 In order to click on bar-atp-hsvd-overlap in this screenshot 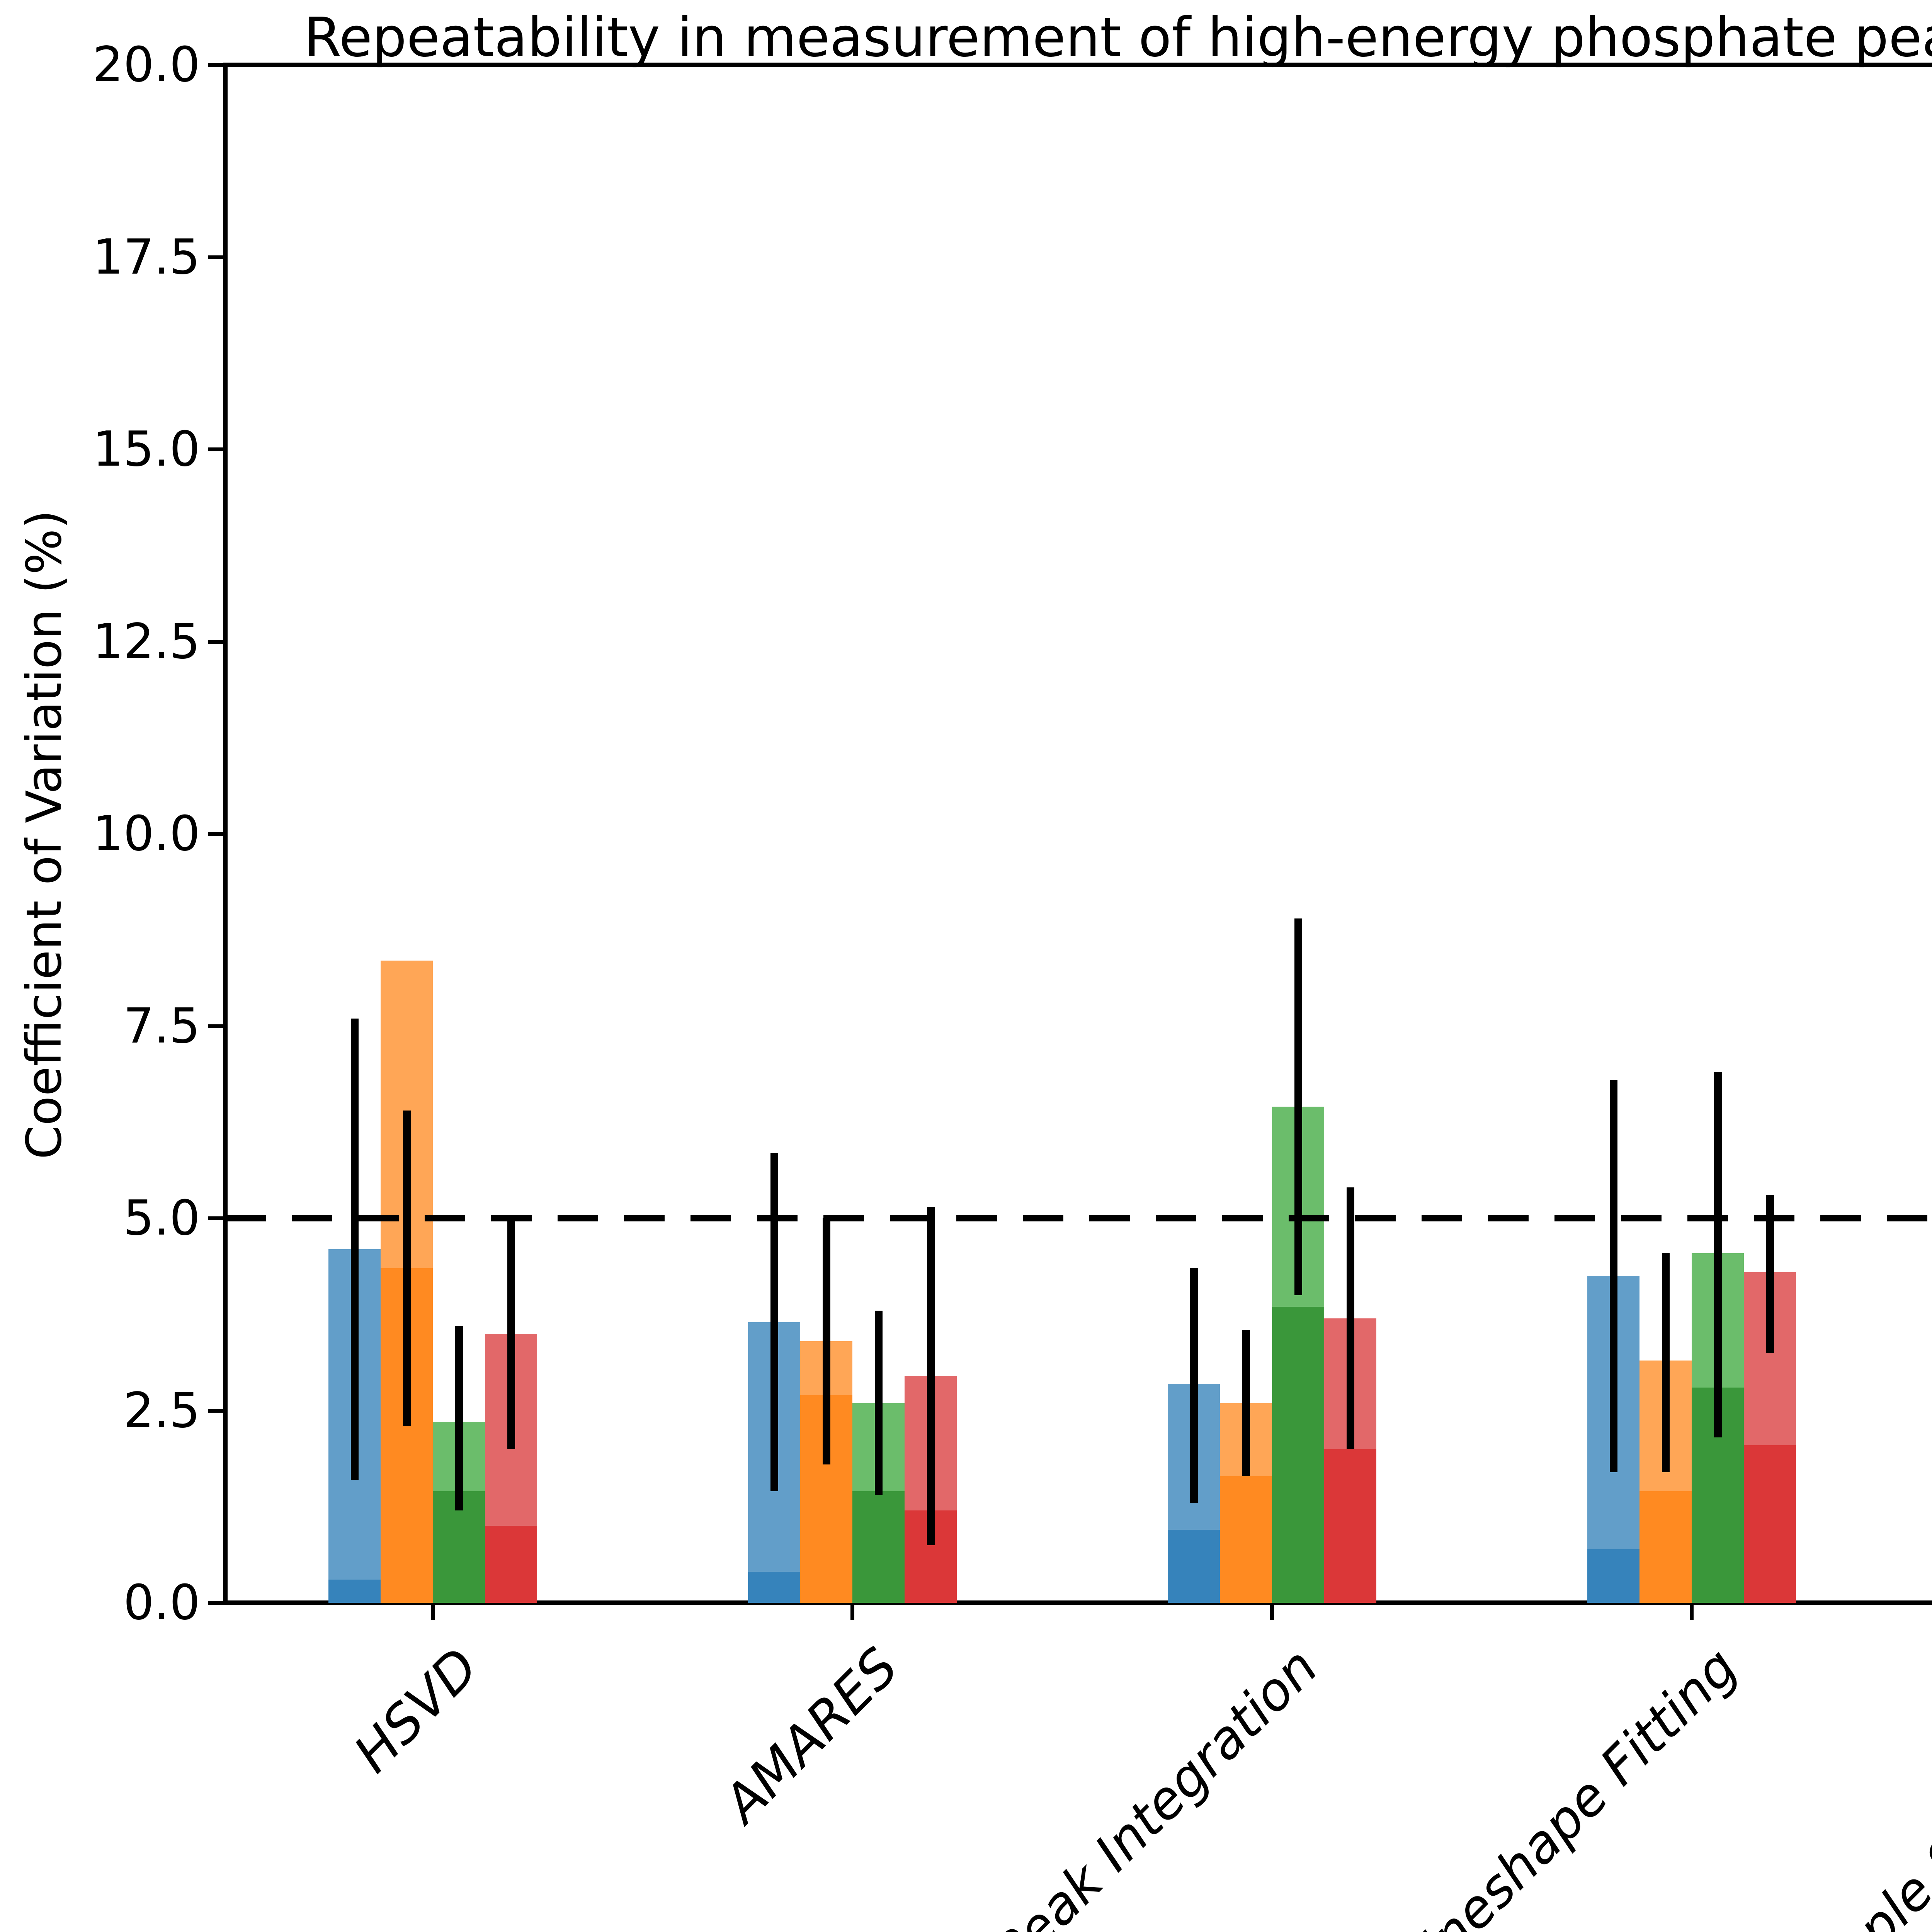, I will do `click(511, 1565)`.